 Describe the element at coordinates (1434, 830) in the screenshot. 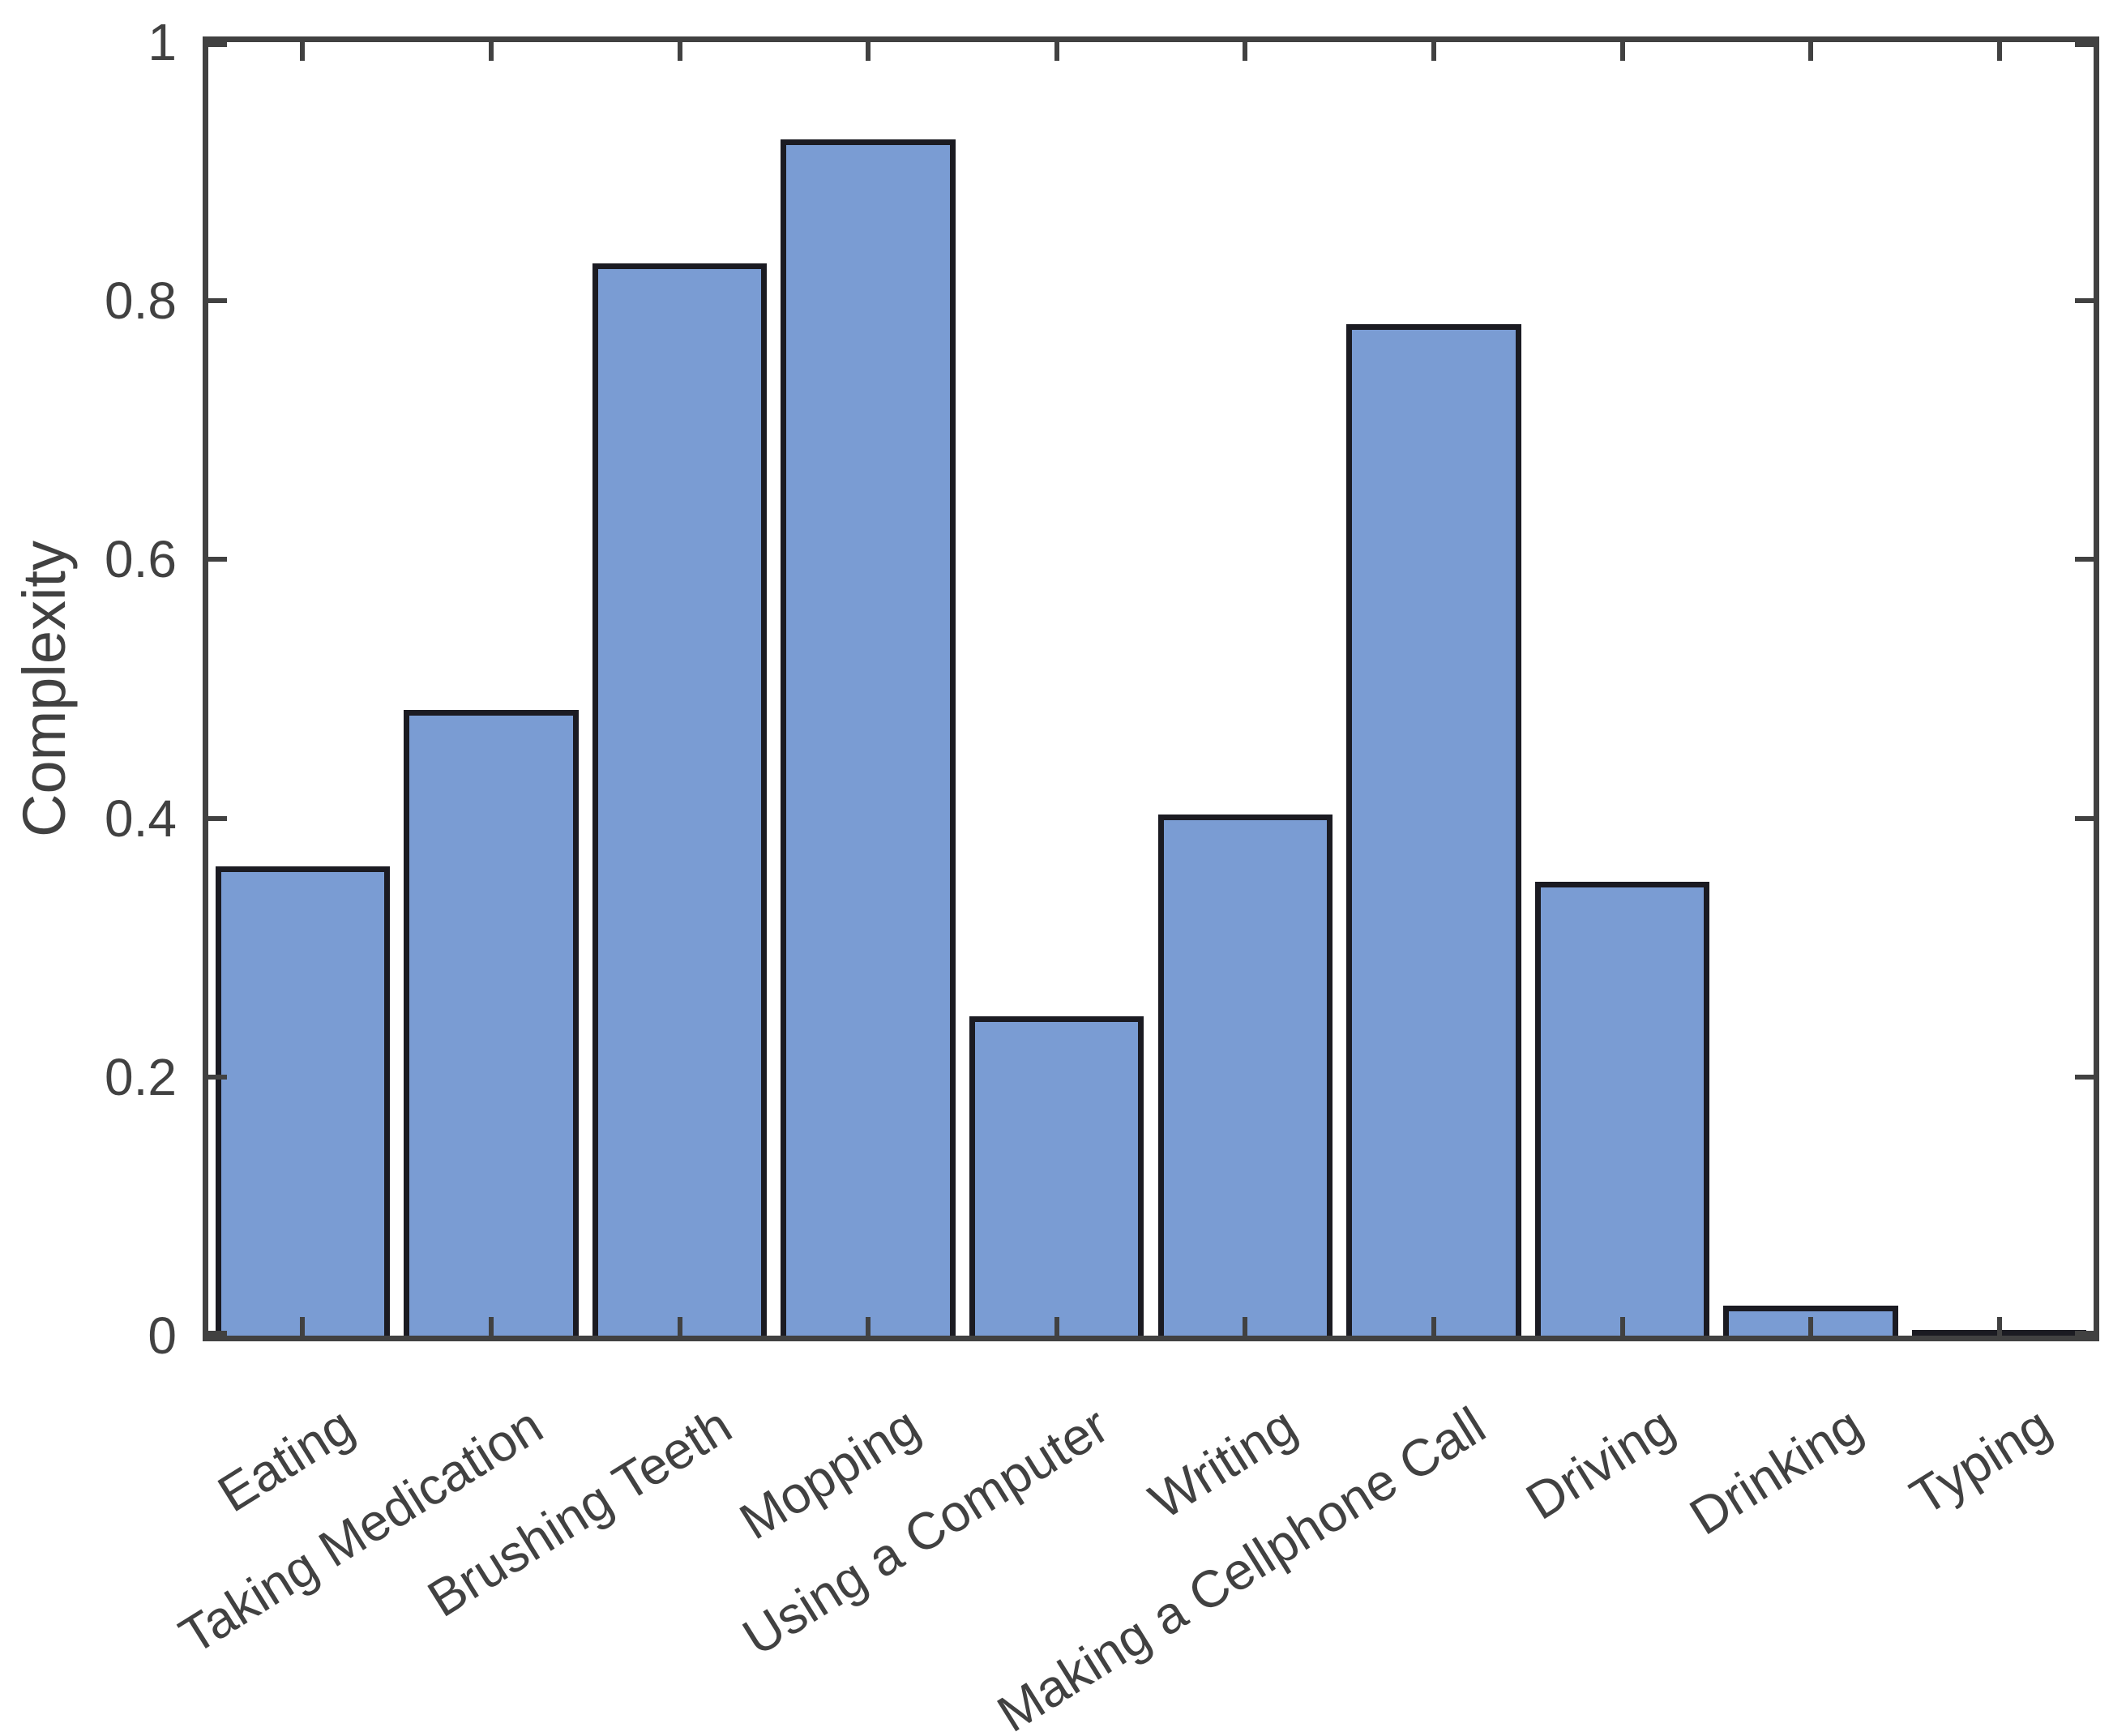

I see `bar-making-a-cellphone-call` at that location.